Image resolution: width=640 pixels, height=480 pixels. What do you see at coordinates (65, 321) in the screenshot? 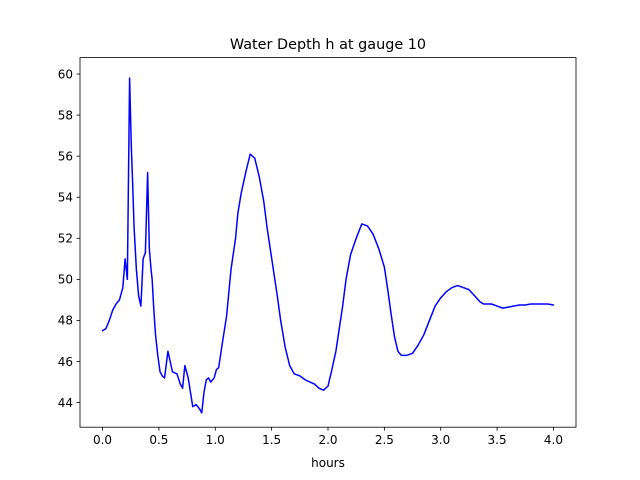
I see `y-tick-label: 48` at bounding box center [65, 321].